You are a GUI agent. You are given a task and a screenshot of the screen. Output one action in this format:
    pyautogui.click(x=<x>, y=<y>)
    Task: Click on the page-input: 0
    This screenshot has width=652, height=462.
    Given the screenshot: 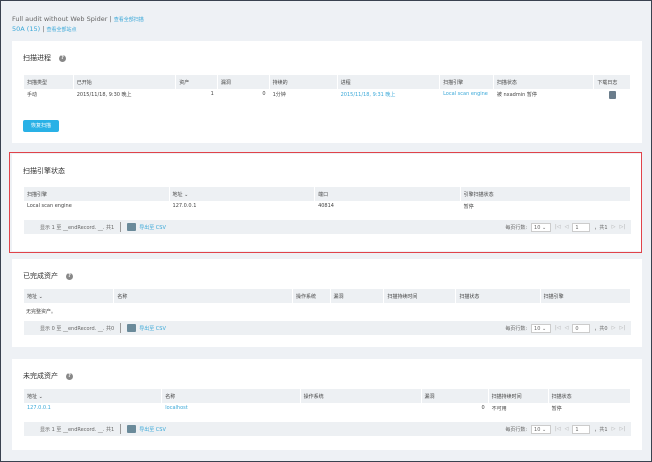 What is the action you would take?
    pyautogui.click(x=581, y=328)
    